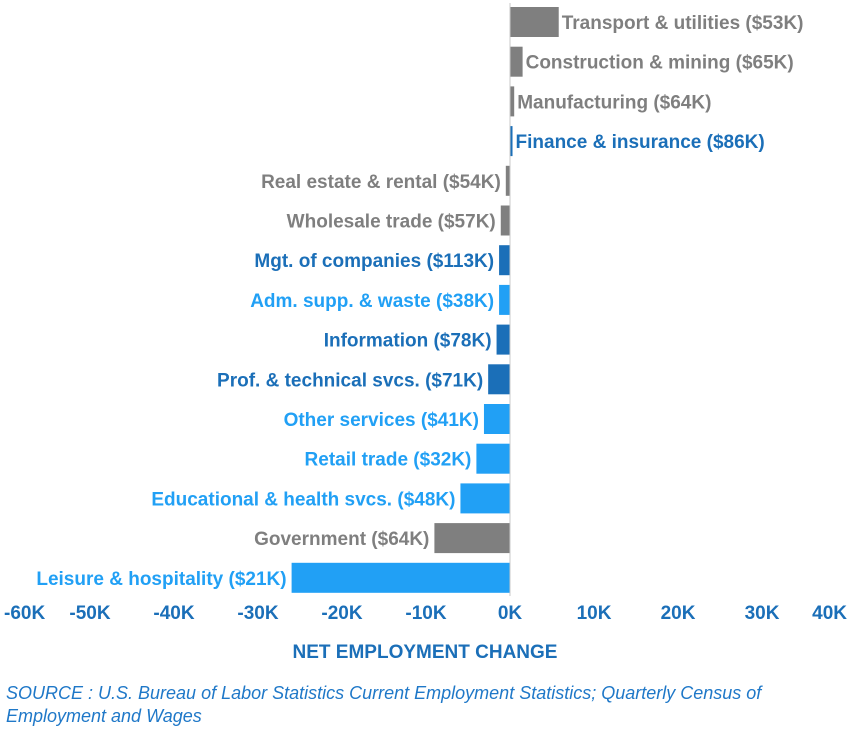 The height and width of the screenshot is (744, 850). What do you see at coordinates (350, 380) in the screenshot?
I see `bar-label: Prof. & technical svcs. ($71K)` at bounding box center [350, 380].